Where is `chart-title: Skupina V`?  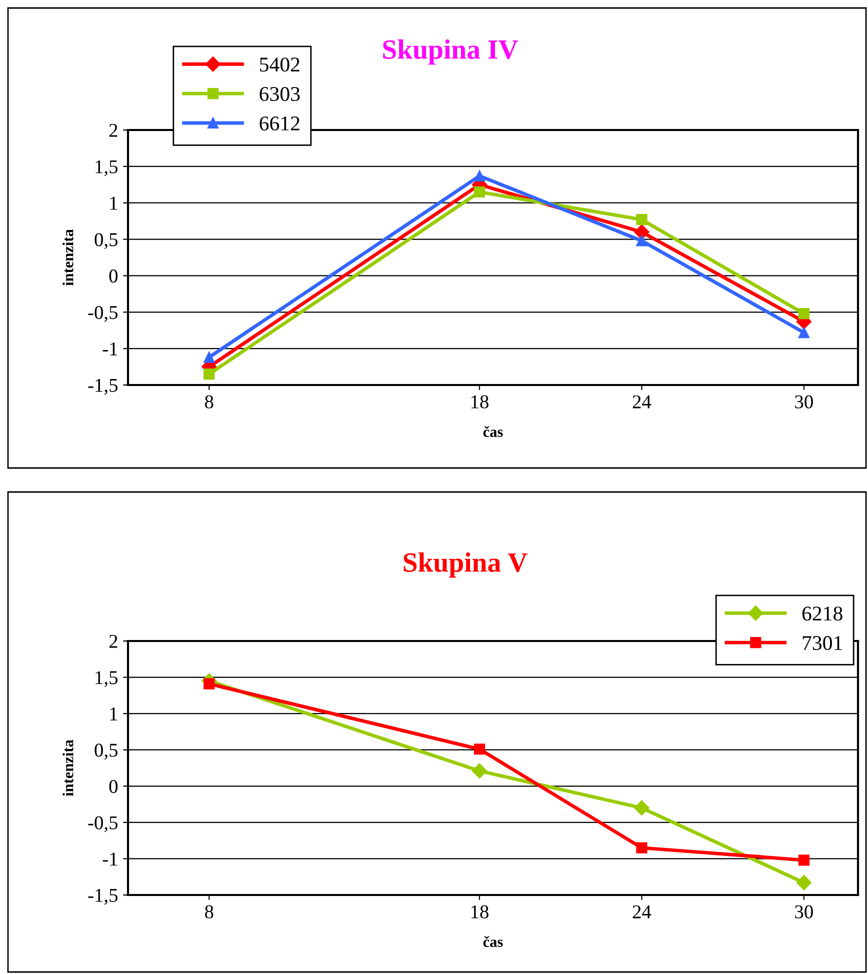
chart-title: Skupina V is located at coordinates (466, 565).